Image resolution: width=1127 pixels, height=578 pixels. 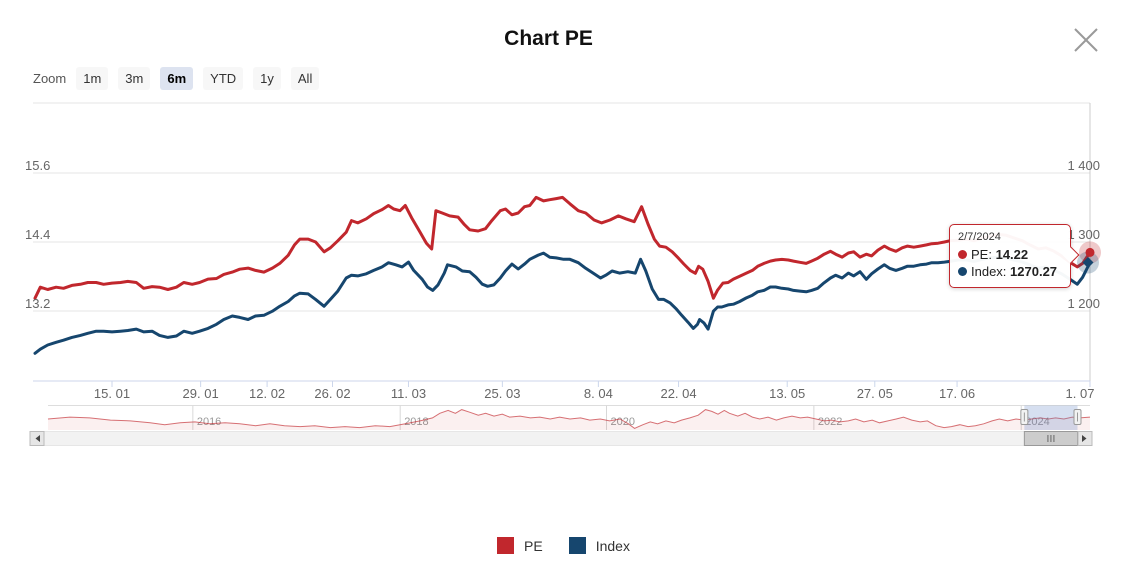 I want to click on tooltip-pe-value: 14.22, so click(x=1012, y=254).